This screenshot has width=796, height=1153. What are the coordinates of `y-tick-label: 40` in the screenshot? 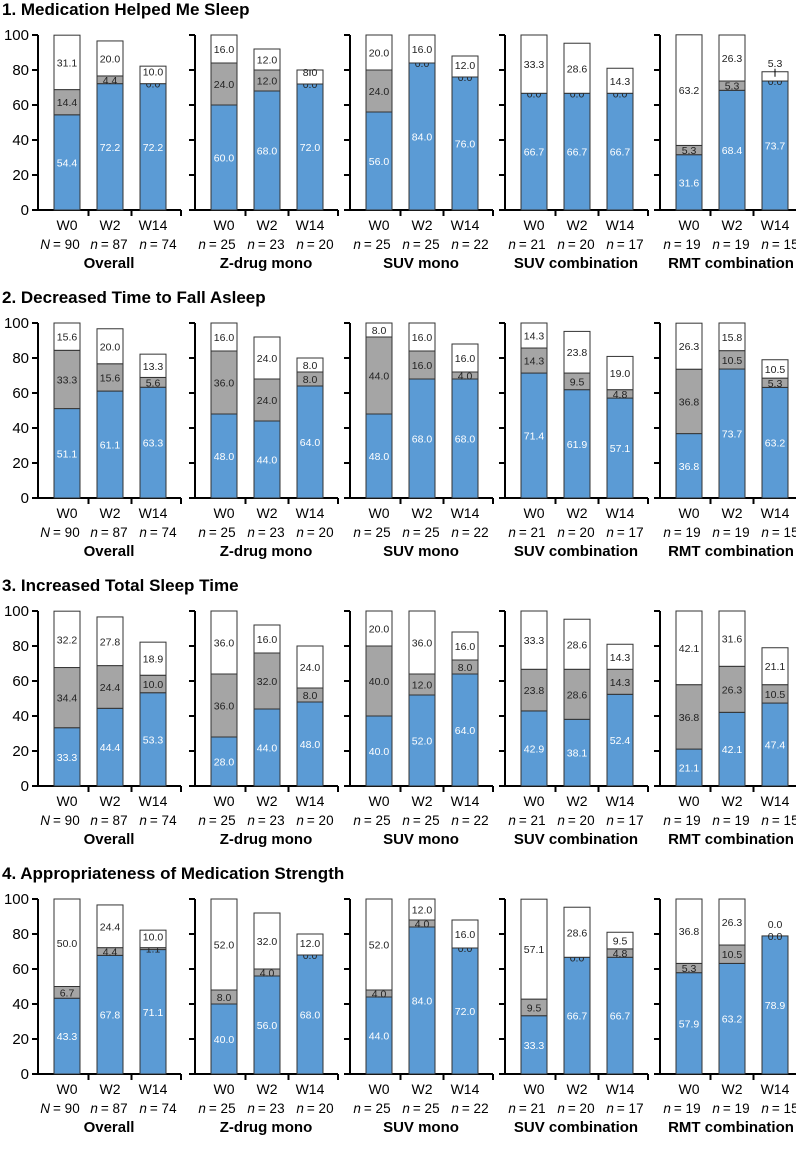 It's located at (20, 428).